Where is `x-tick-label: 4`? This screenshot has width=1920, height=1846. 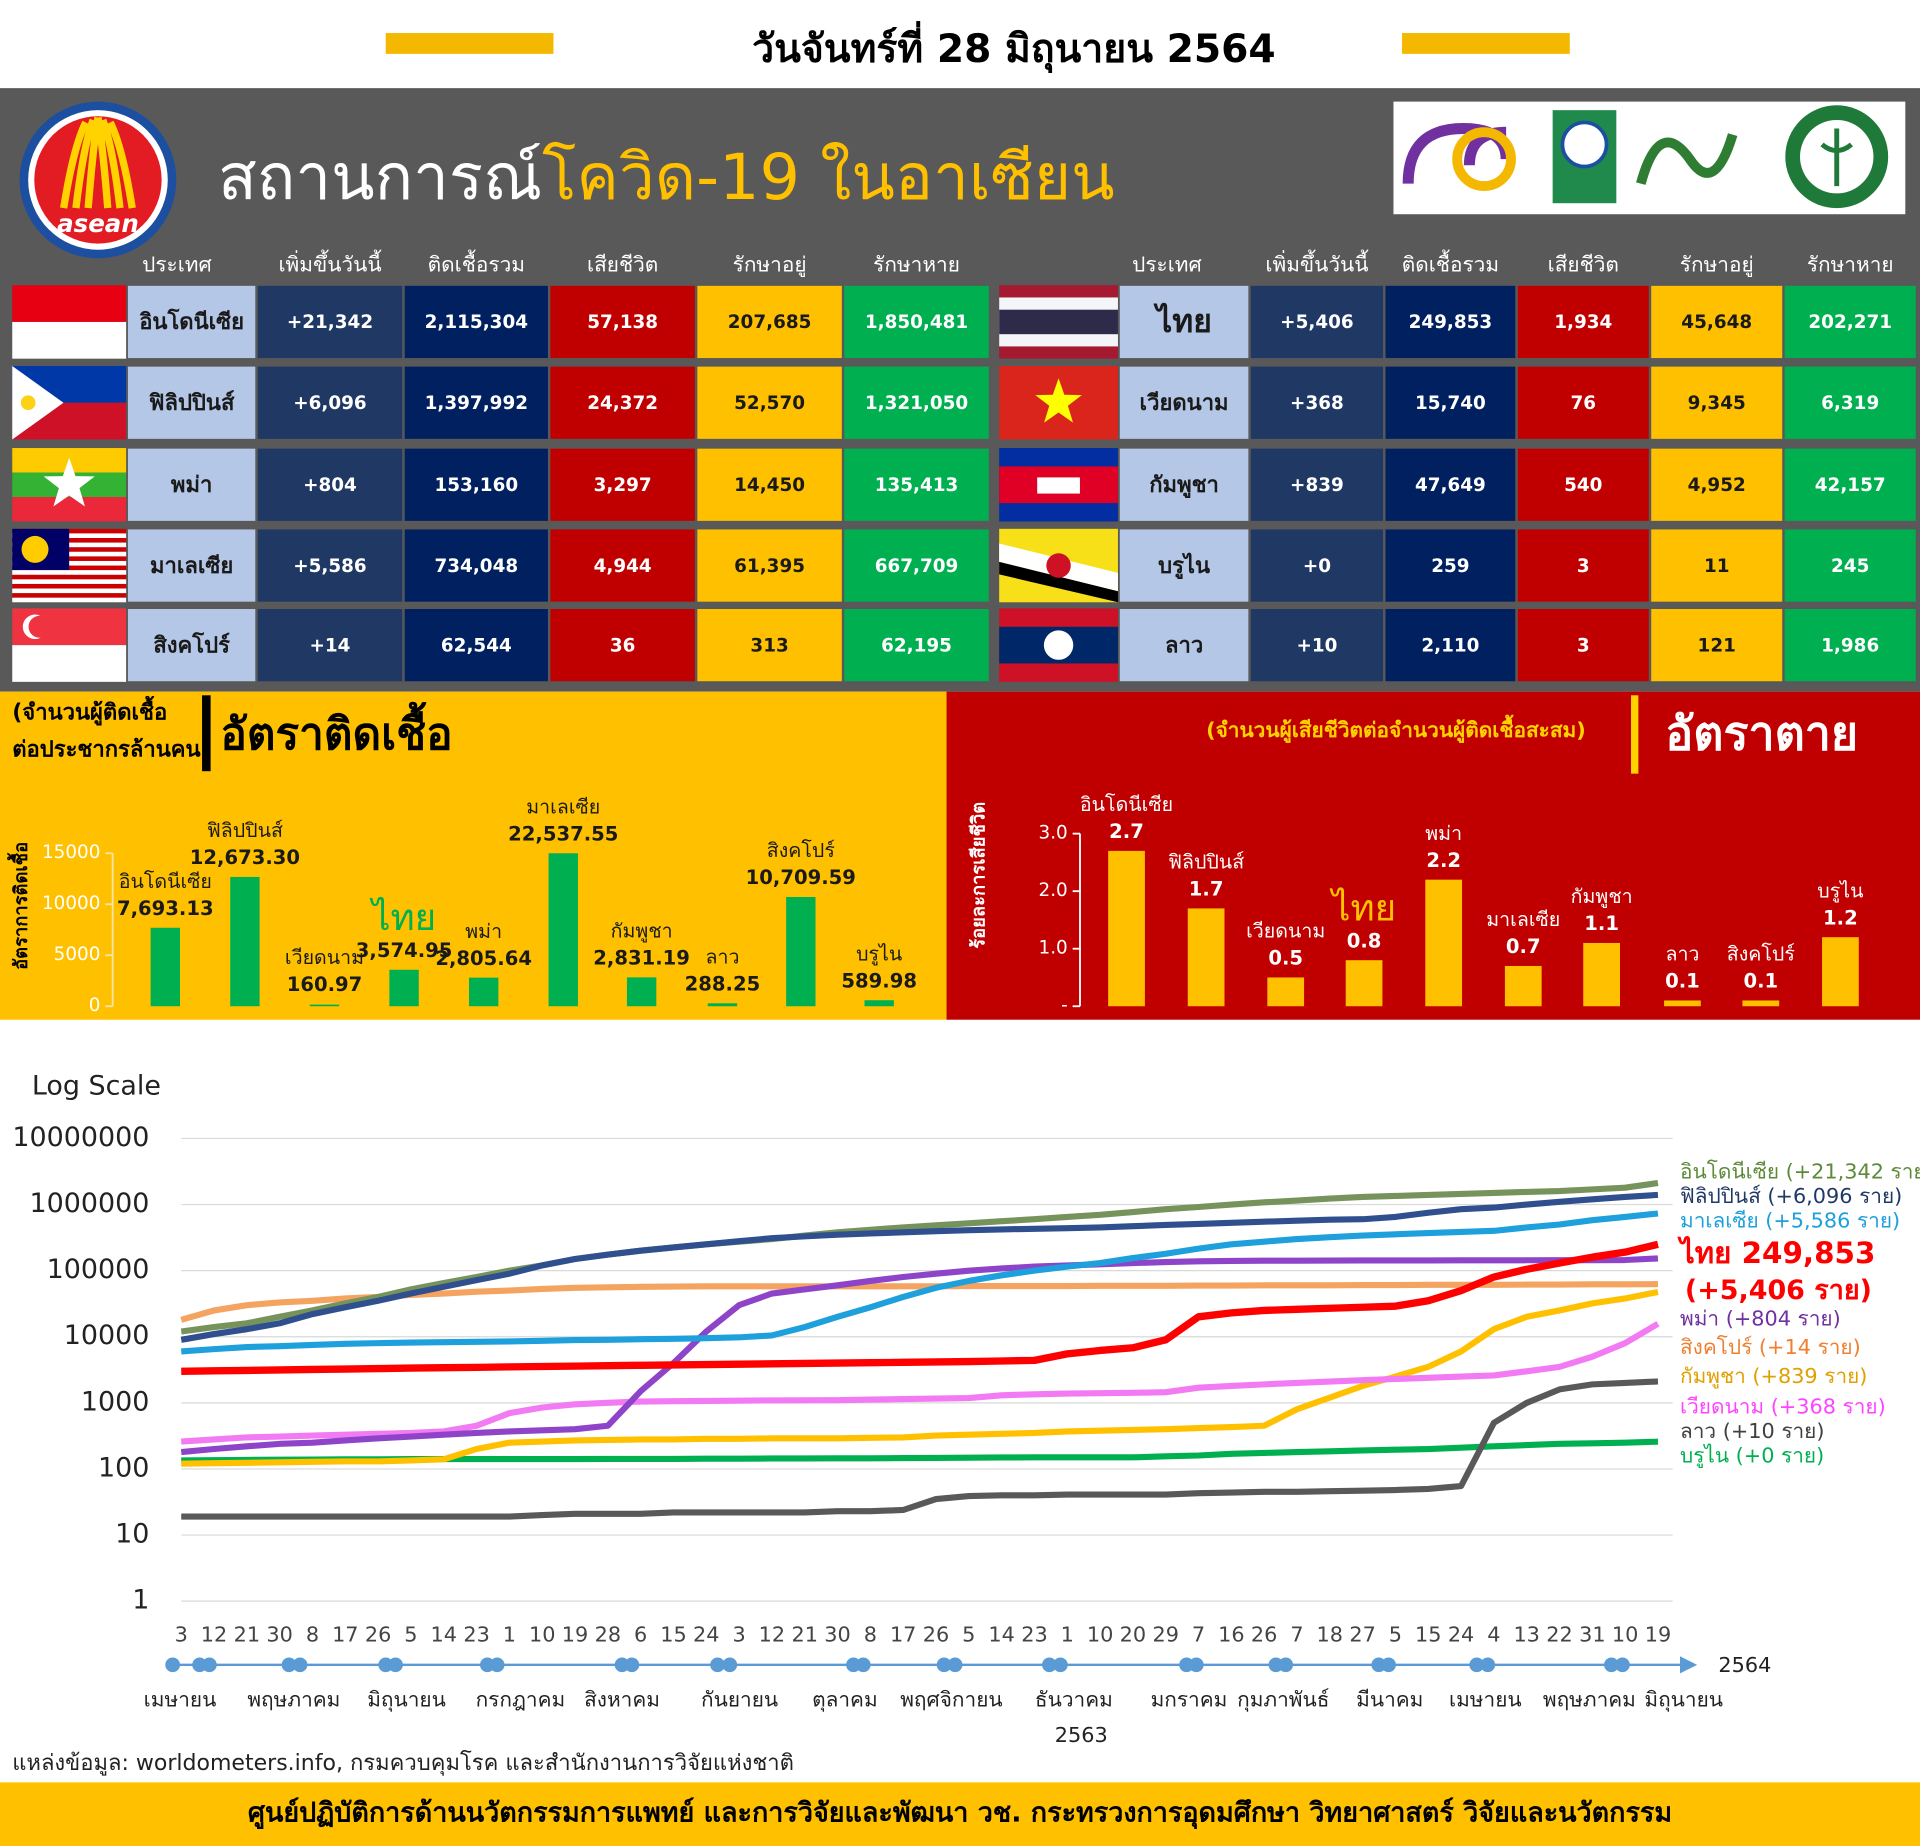 x-tick-label: 4 is located at coordinates (1493, 1634).